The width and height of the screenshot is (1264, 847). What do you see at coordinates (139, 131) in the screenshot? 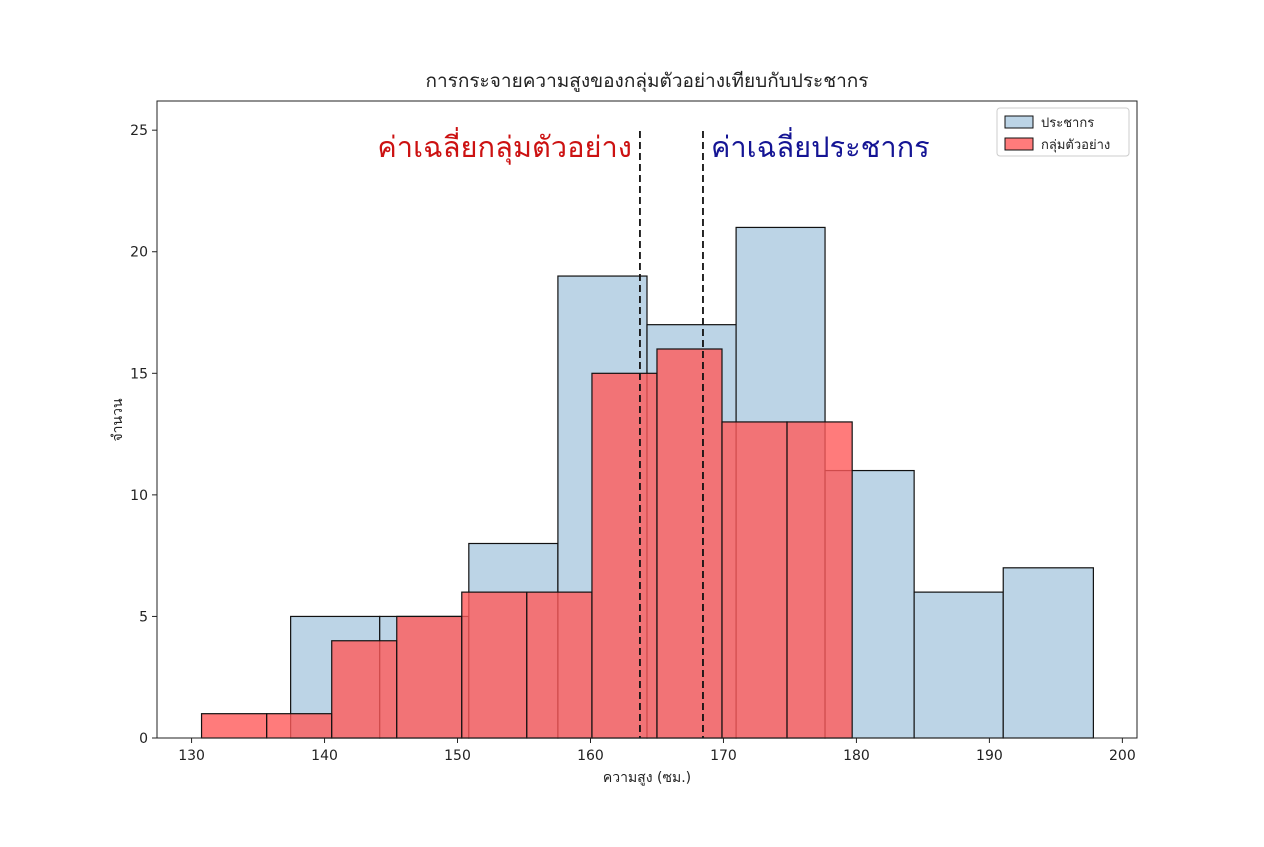
I see `y-tick-label: 25` at bounding box center [139, 131].